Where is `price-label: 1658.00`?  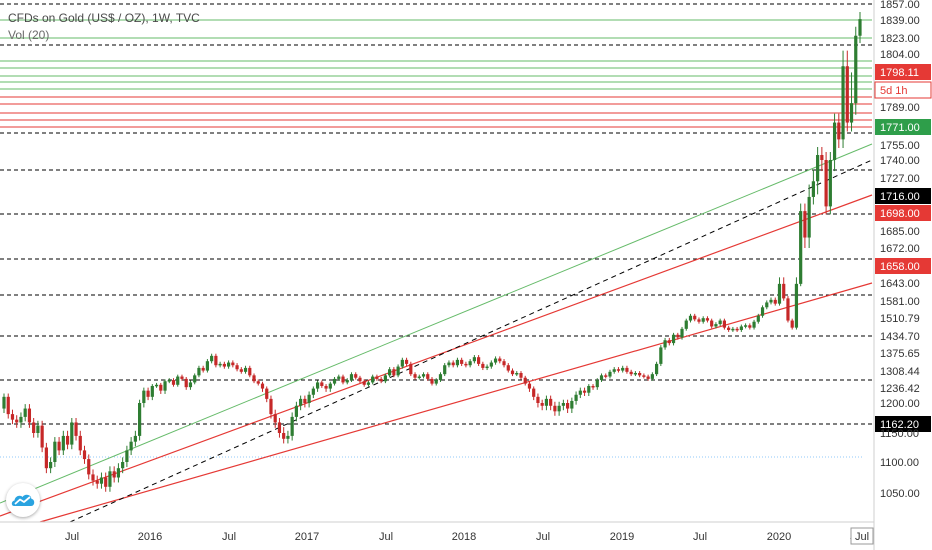 price-label: 1658.00 is located at coordinates (903, 266).